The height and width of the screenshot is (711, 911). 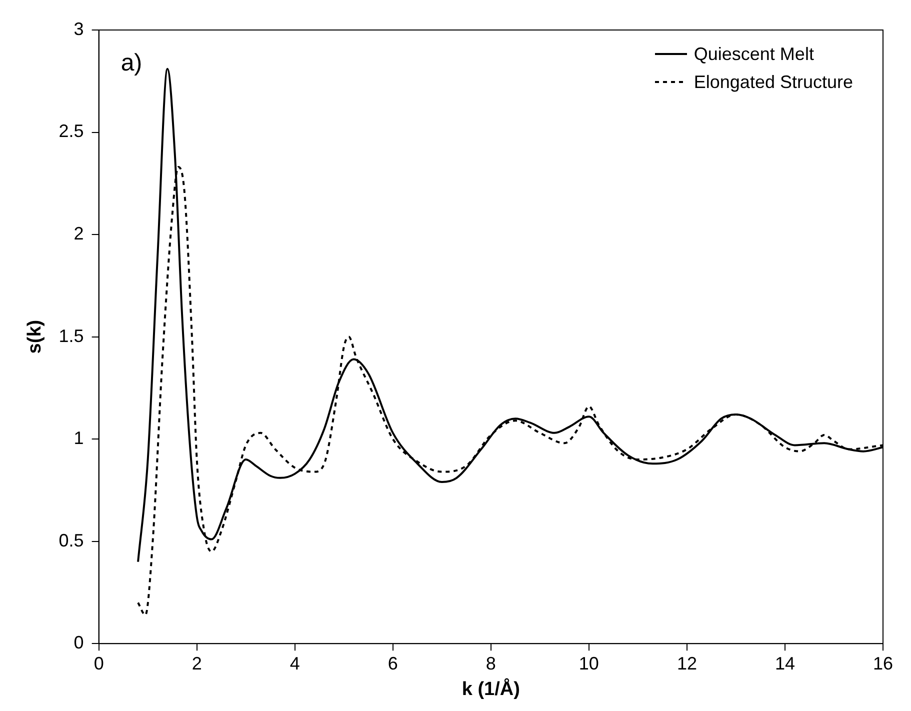 I want to click on x-tick-label: 2, so click(x=197, y=663).